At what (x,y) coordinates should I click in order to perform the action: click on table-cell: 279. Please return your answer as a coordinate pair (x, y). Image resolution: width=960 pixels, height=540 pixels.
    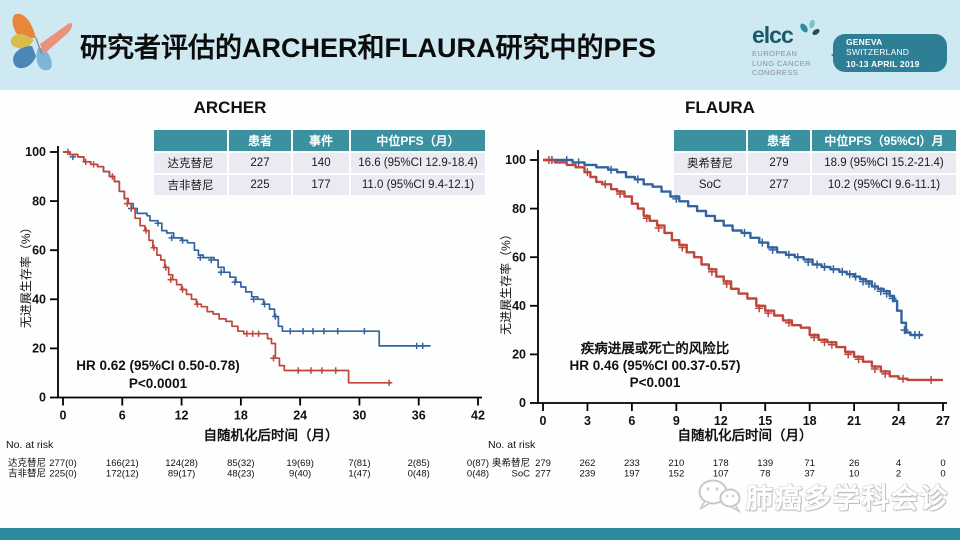
    Looking at the image, I should click on (779, 163).